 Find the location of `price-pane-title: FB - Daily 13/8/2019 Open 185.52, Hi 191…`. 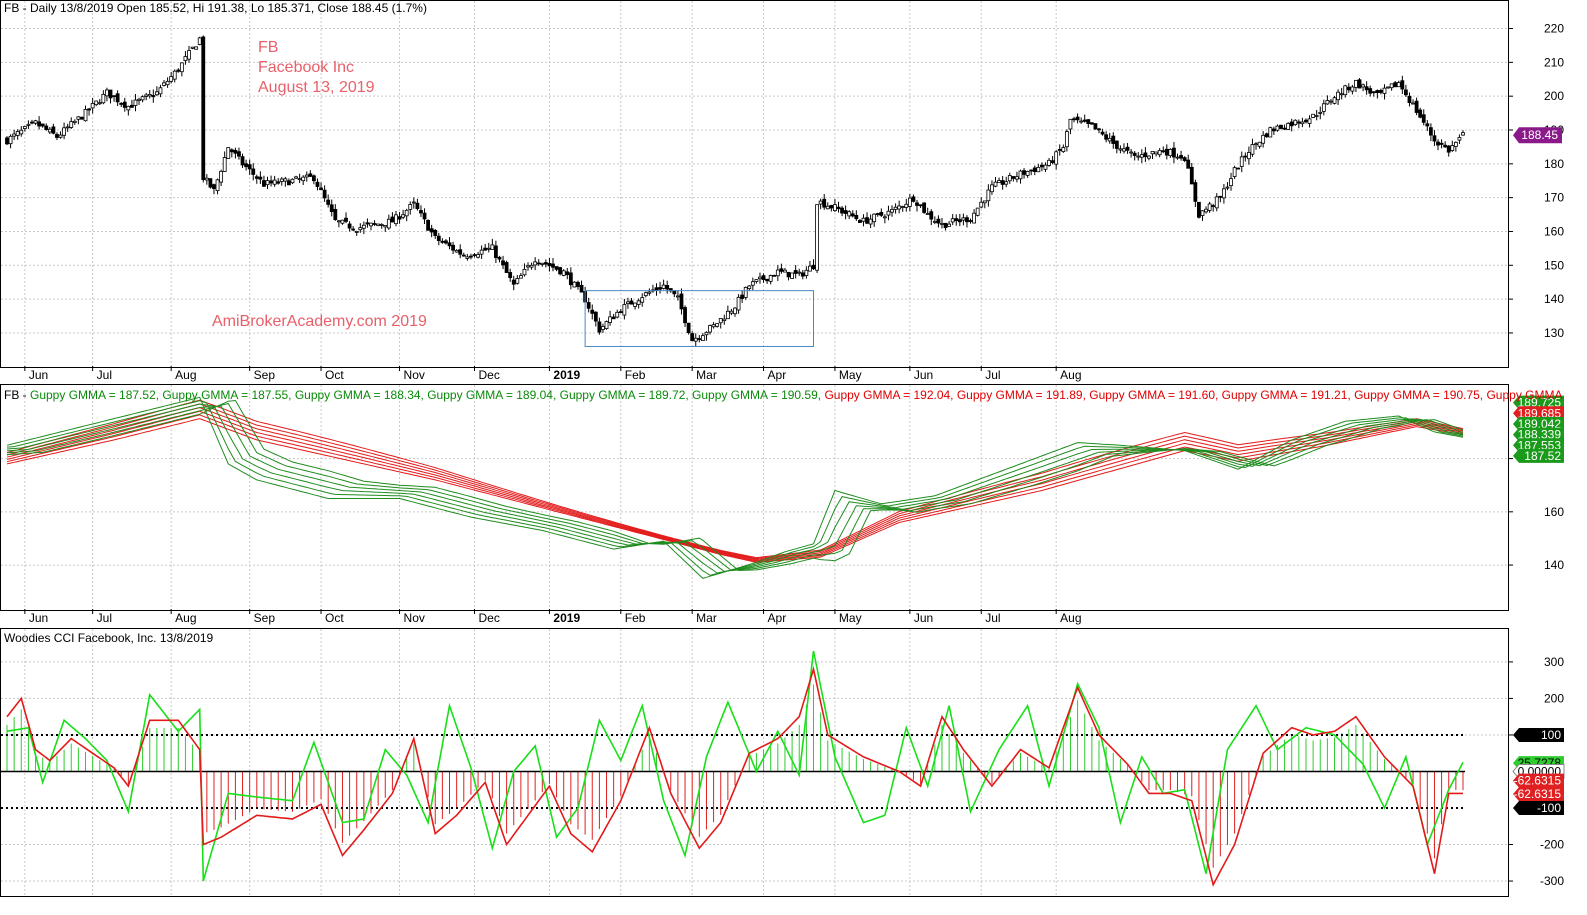

price-pane-title: FB - Daily 13/8/2019 Open 185.52, Hi 191… is located at coordinates (215, 8).